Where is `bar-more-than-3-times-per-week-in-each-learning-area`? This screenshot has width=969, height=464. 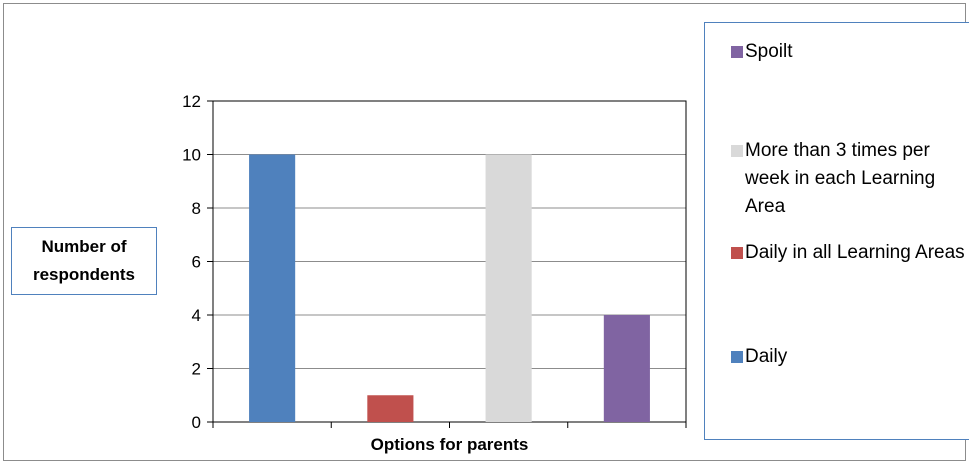
bar-more-than-3-times-per-week-in-each-learning-area is located at coordinates (508, 288).